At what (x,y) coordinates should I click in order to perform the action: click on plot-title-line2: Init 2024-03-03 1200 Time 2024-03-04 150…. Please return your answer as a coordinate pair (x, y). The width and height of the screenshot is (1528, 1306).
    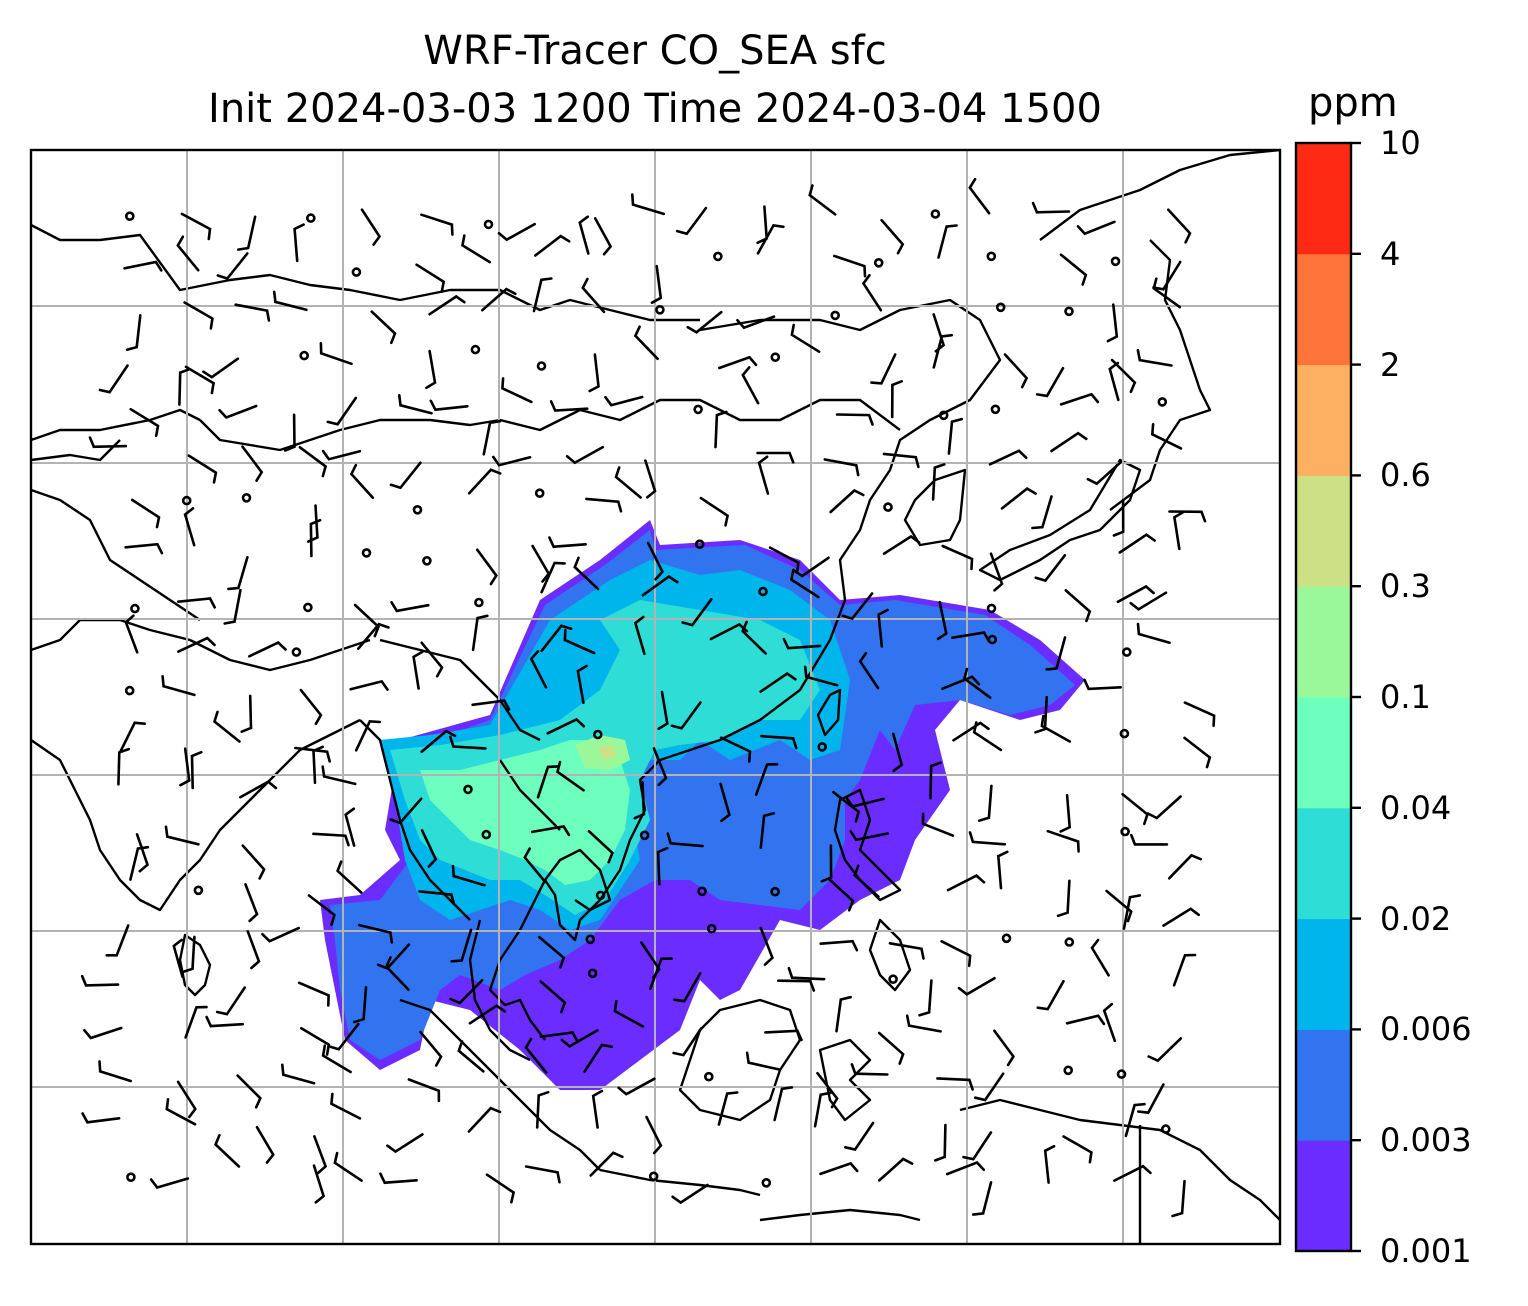
    Looking at the image, I should click on (655, 109).